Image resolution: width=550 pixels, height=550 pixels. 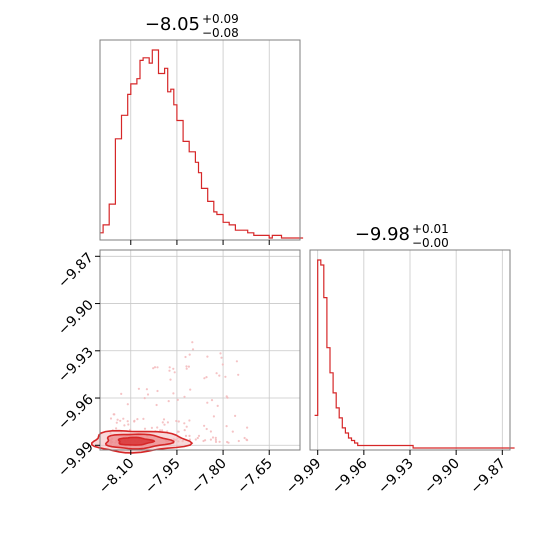 I want to click on scatter-points, so click(x=179, y=392).